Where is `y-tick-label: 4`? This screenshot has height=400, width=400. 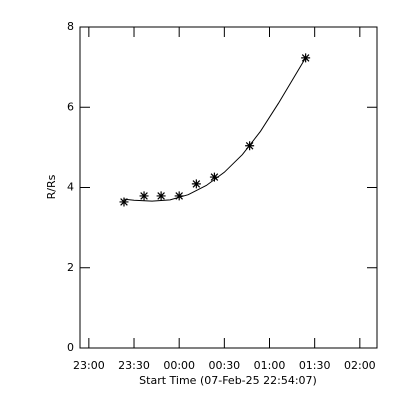 y-tick-label: 4 is located at coordinates (70, 187).